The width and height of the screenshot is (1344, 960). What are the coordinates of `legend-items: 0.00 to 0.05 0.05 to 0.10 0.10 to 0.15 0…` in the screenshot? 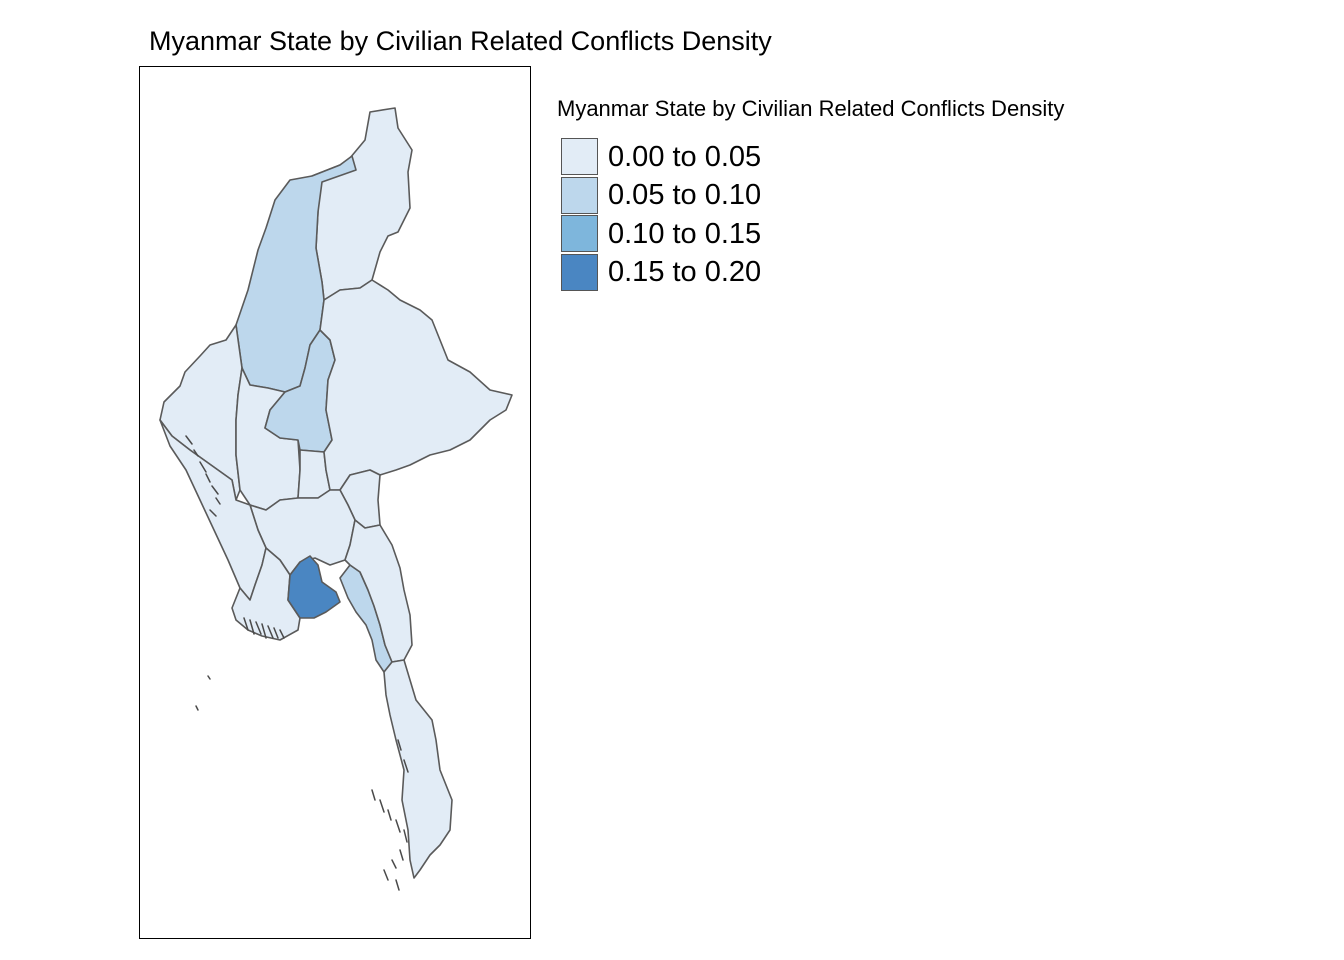 It's located at (812, 215).